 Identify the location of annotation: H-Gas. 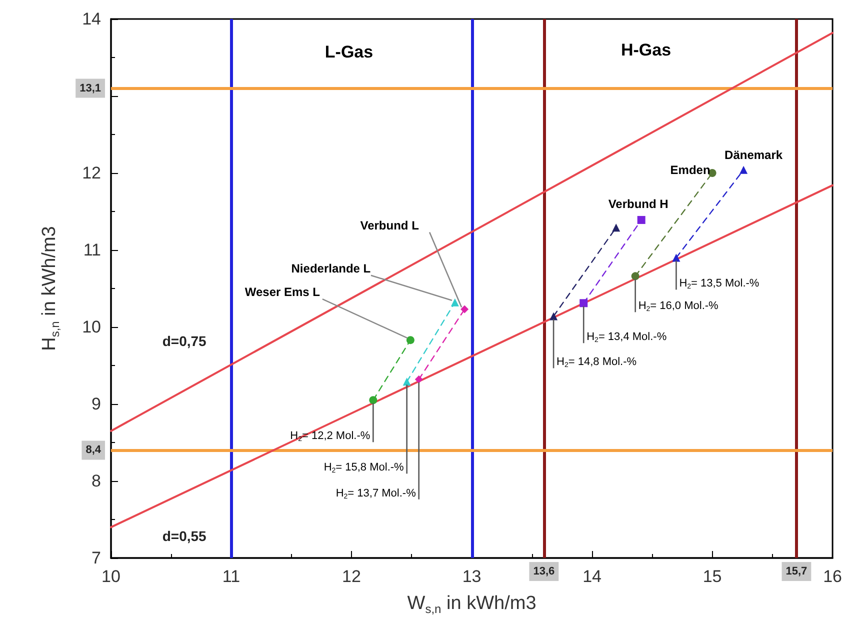
(646, 50).